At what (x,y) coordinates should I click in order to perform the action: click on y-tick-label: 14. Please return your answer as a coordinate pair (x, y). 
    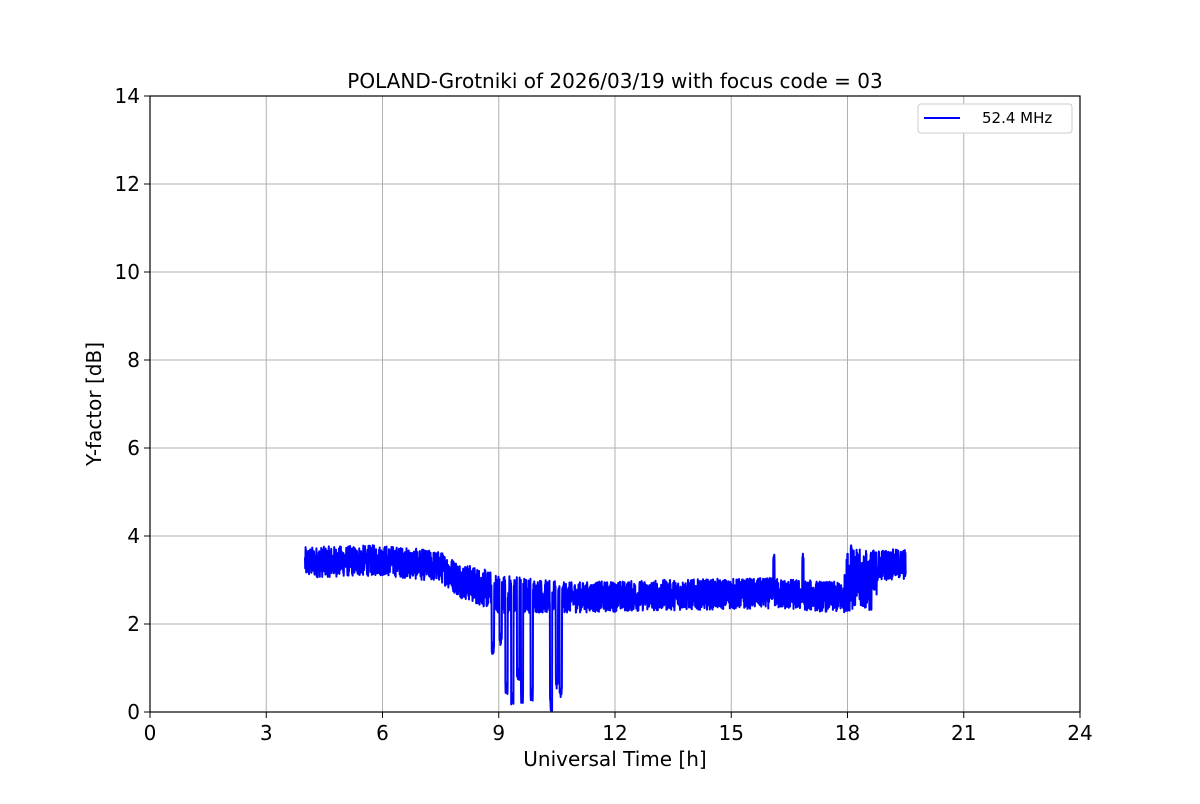
    Looking at the image, I should click on (127, 96).